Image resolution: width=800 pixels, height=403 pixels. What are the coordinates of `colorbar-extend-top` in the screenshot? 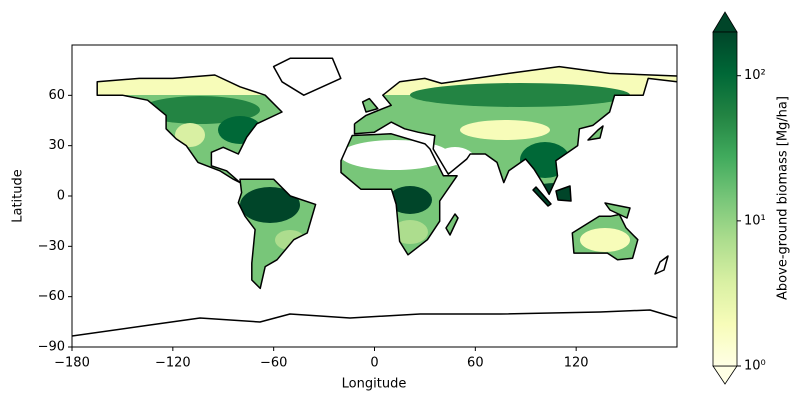 It's located at (725, 22).